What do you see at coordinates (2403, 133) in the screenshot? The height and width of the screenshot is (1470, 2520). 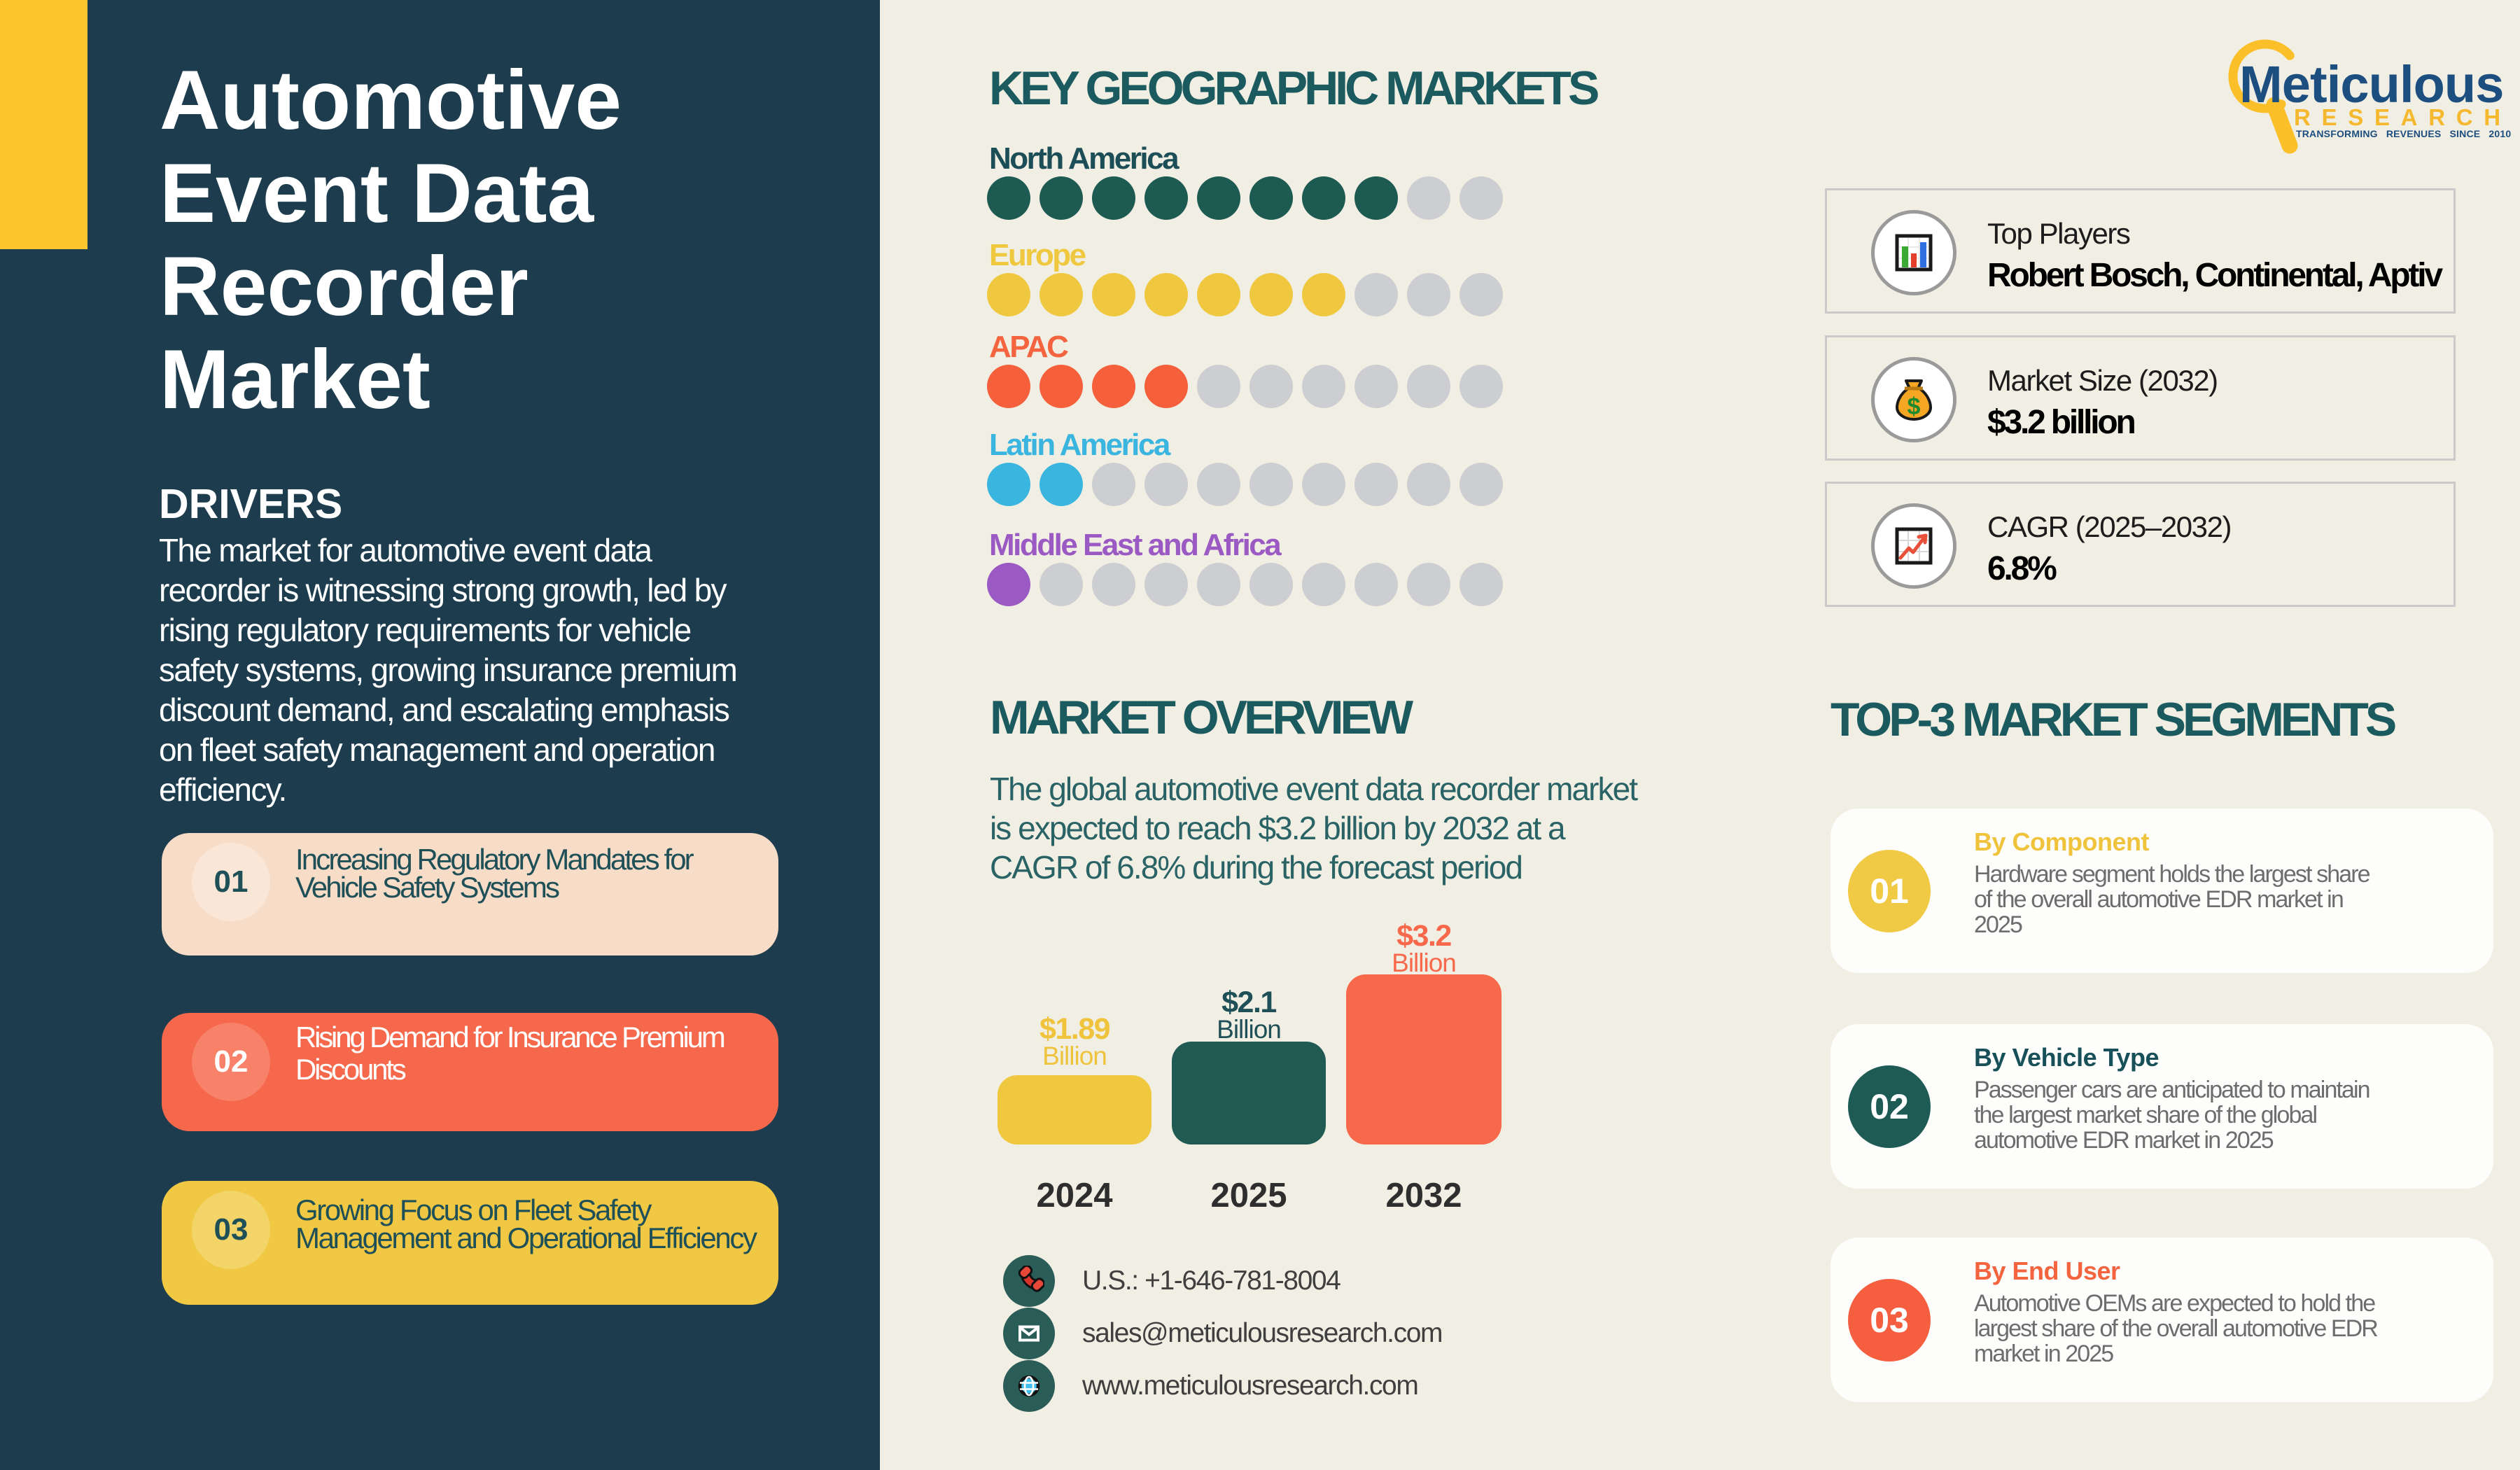 I see `svg-text:TRANSFORMING REVENUES SINCE 20: TRANSFORMING REVENUES SINCE 2010` at bounding box center [2403, 133].